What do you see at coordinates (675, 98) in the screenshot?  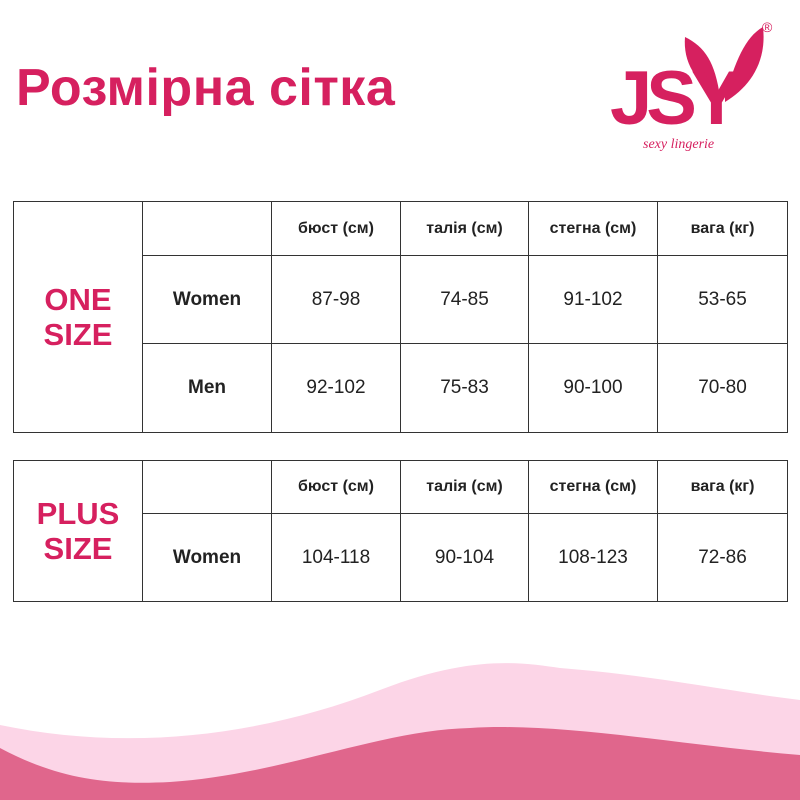 I see `logo-letters: JSY` at bounding box center [675, 98].